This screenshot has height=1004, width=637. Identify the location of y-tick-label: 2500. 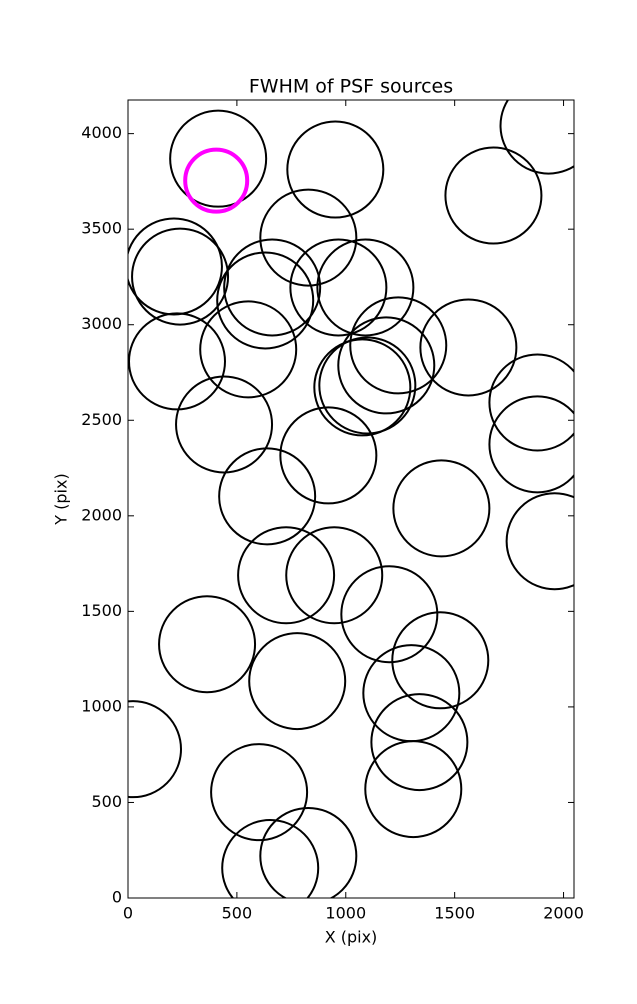
(101, 419).